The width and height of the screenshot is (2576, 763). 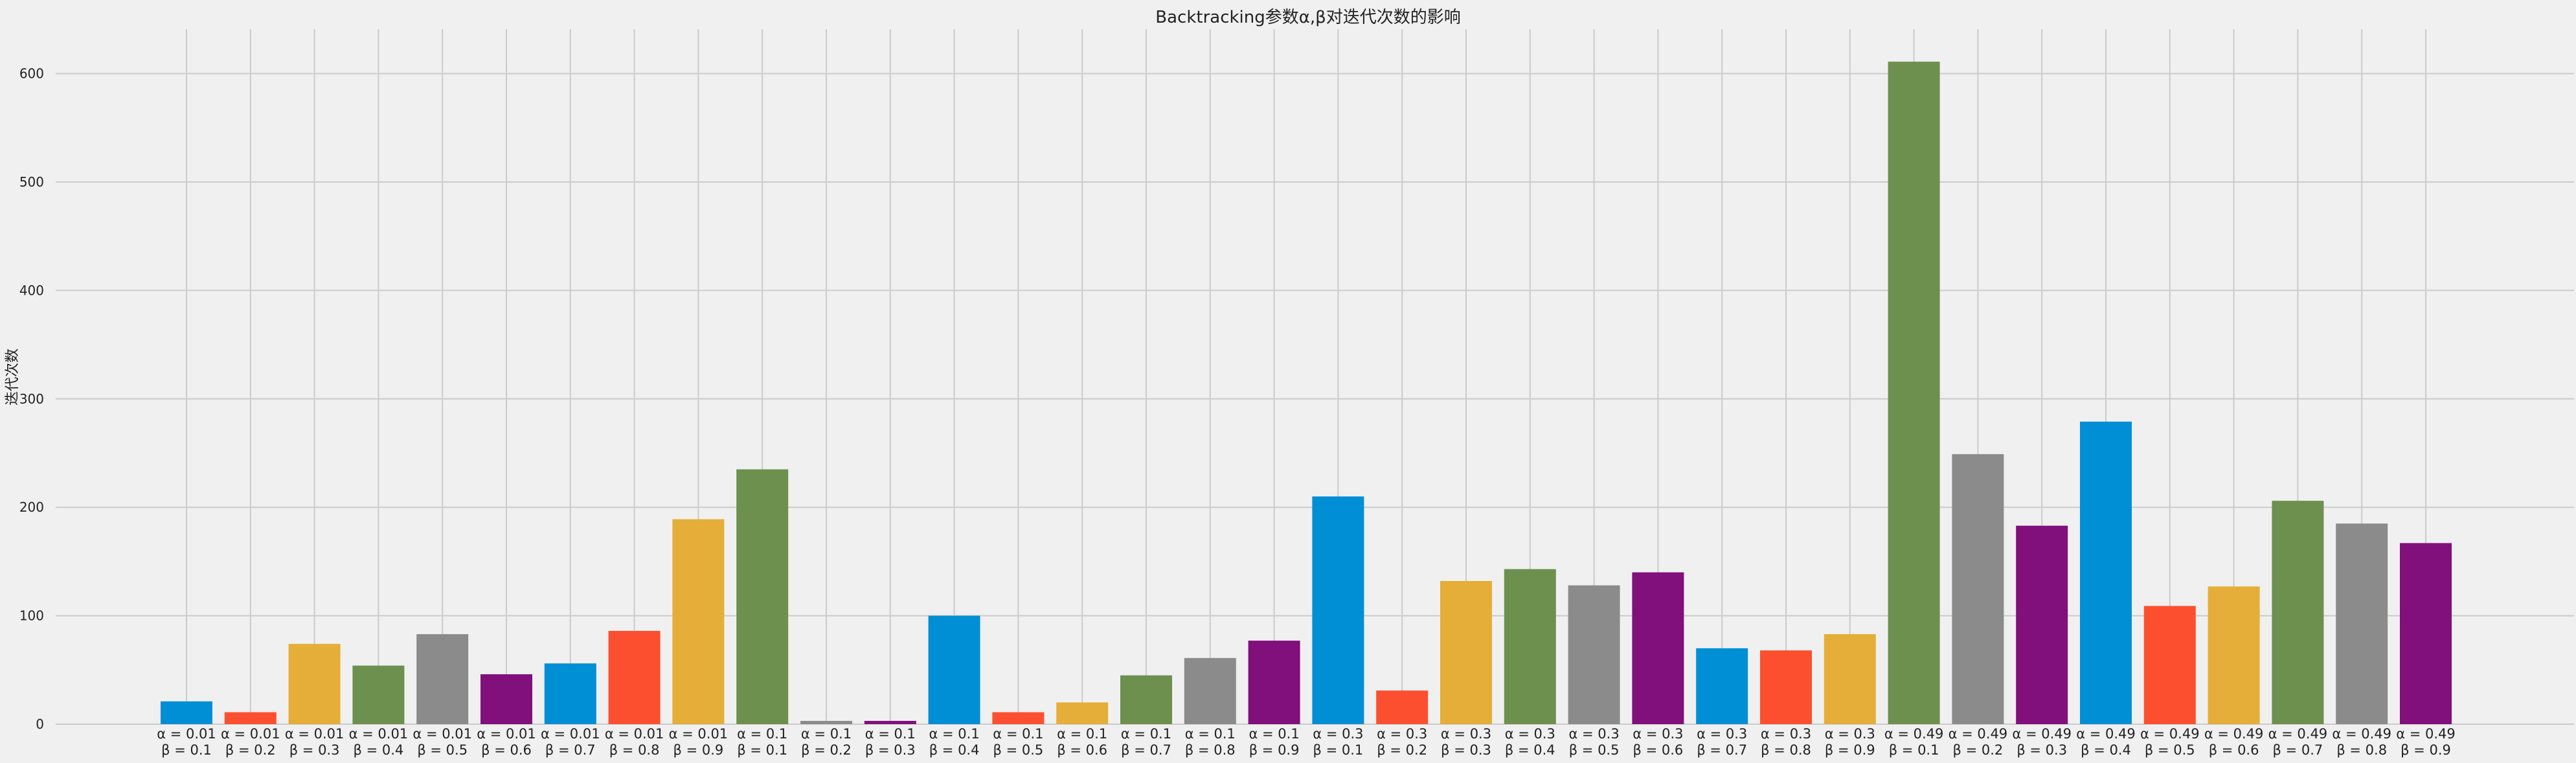 I want to click on chart-title: Backtracking参数α,β对迭代次数的影响, so click(x=1308, y=17).